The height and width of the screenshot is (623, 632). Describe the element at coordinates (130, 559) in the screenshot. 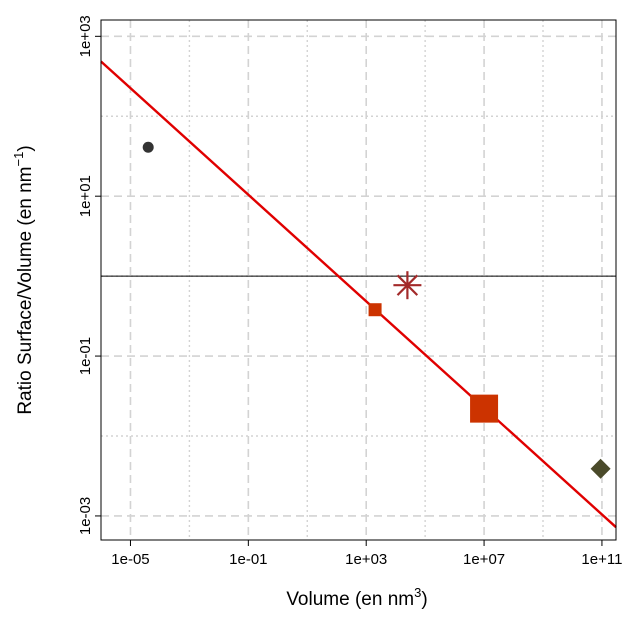

I see `x-tick-label: 1e-05` at that location.